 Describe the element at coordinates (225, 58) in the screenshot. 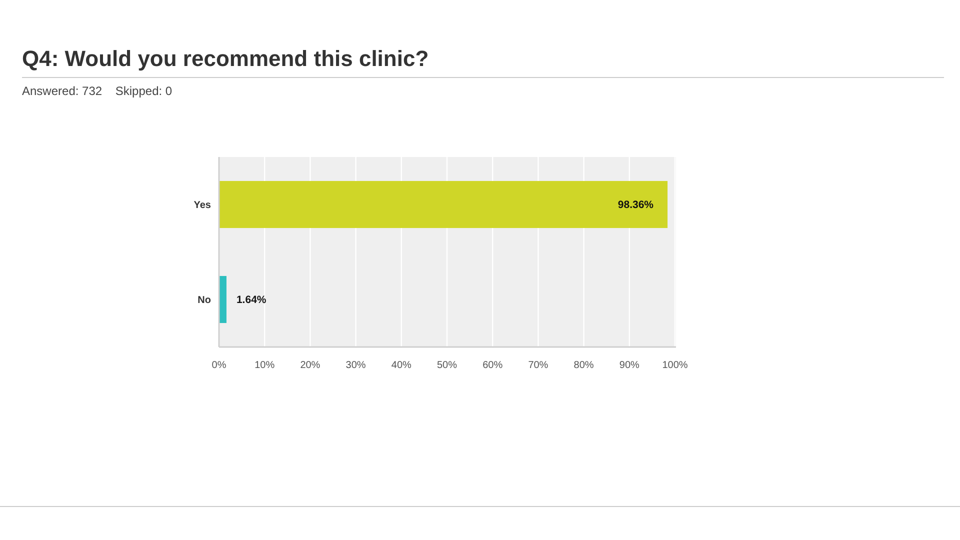

I see `chart-title: Q4: Would you recommend this clinic?` at that location.